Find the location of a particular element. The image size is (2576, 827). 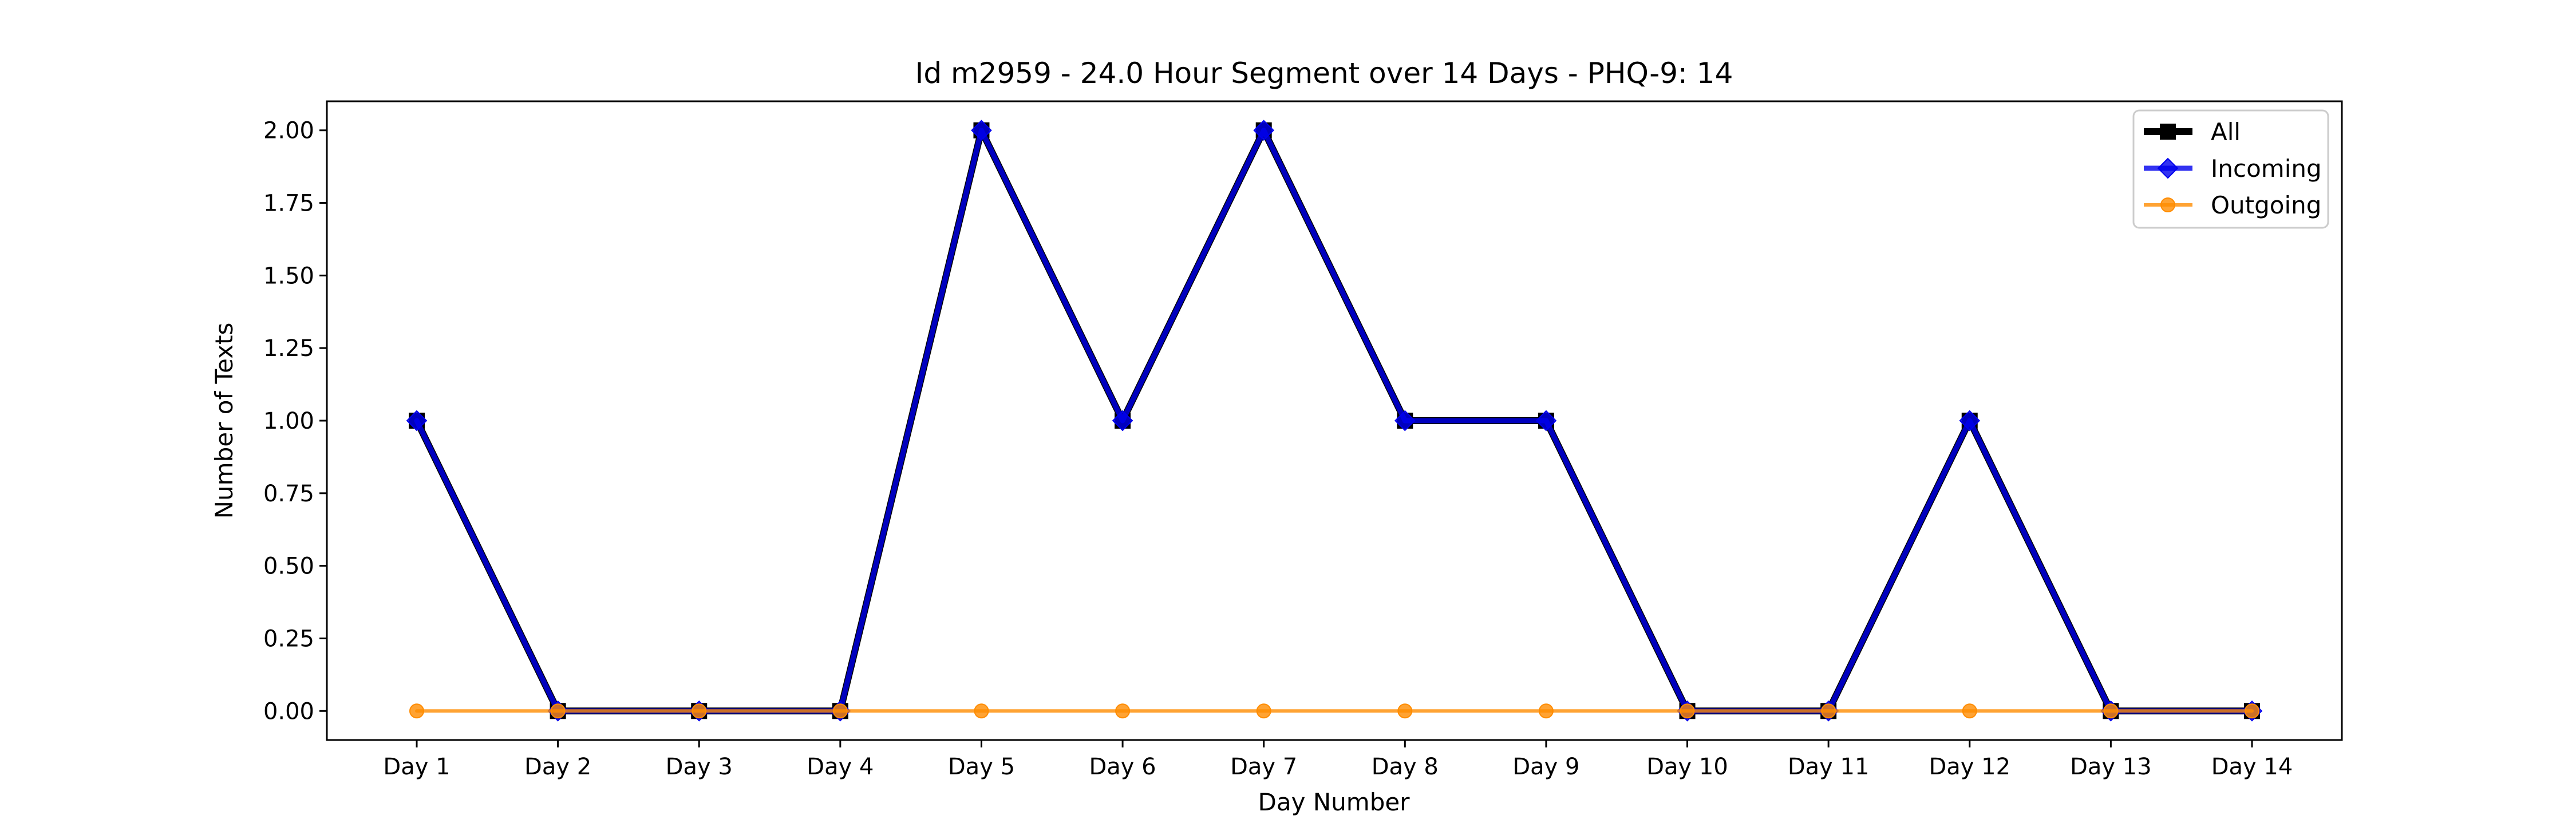

legend-item-outgoing: Outgoing is located at coordinates (2232, 205).